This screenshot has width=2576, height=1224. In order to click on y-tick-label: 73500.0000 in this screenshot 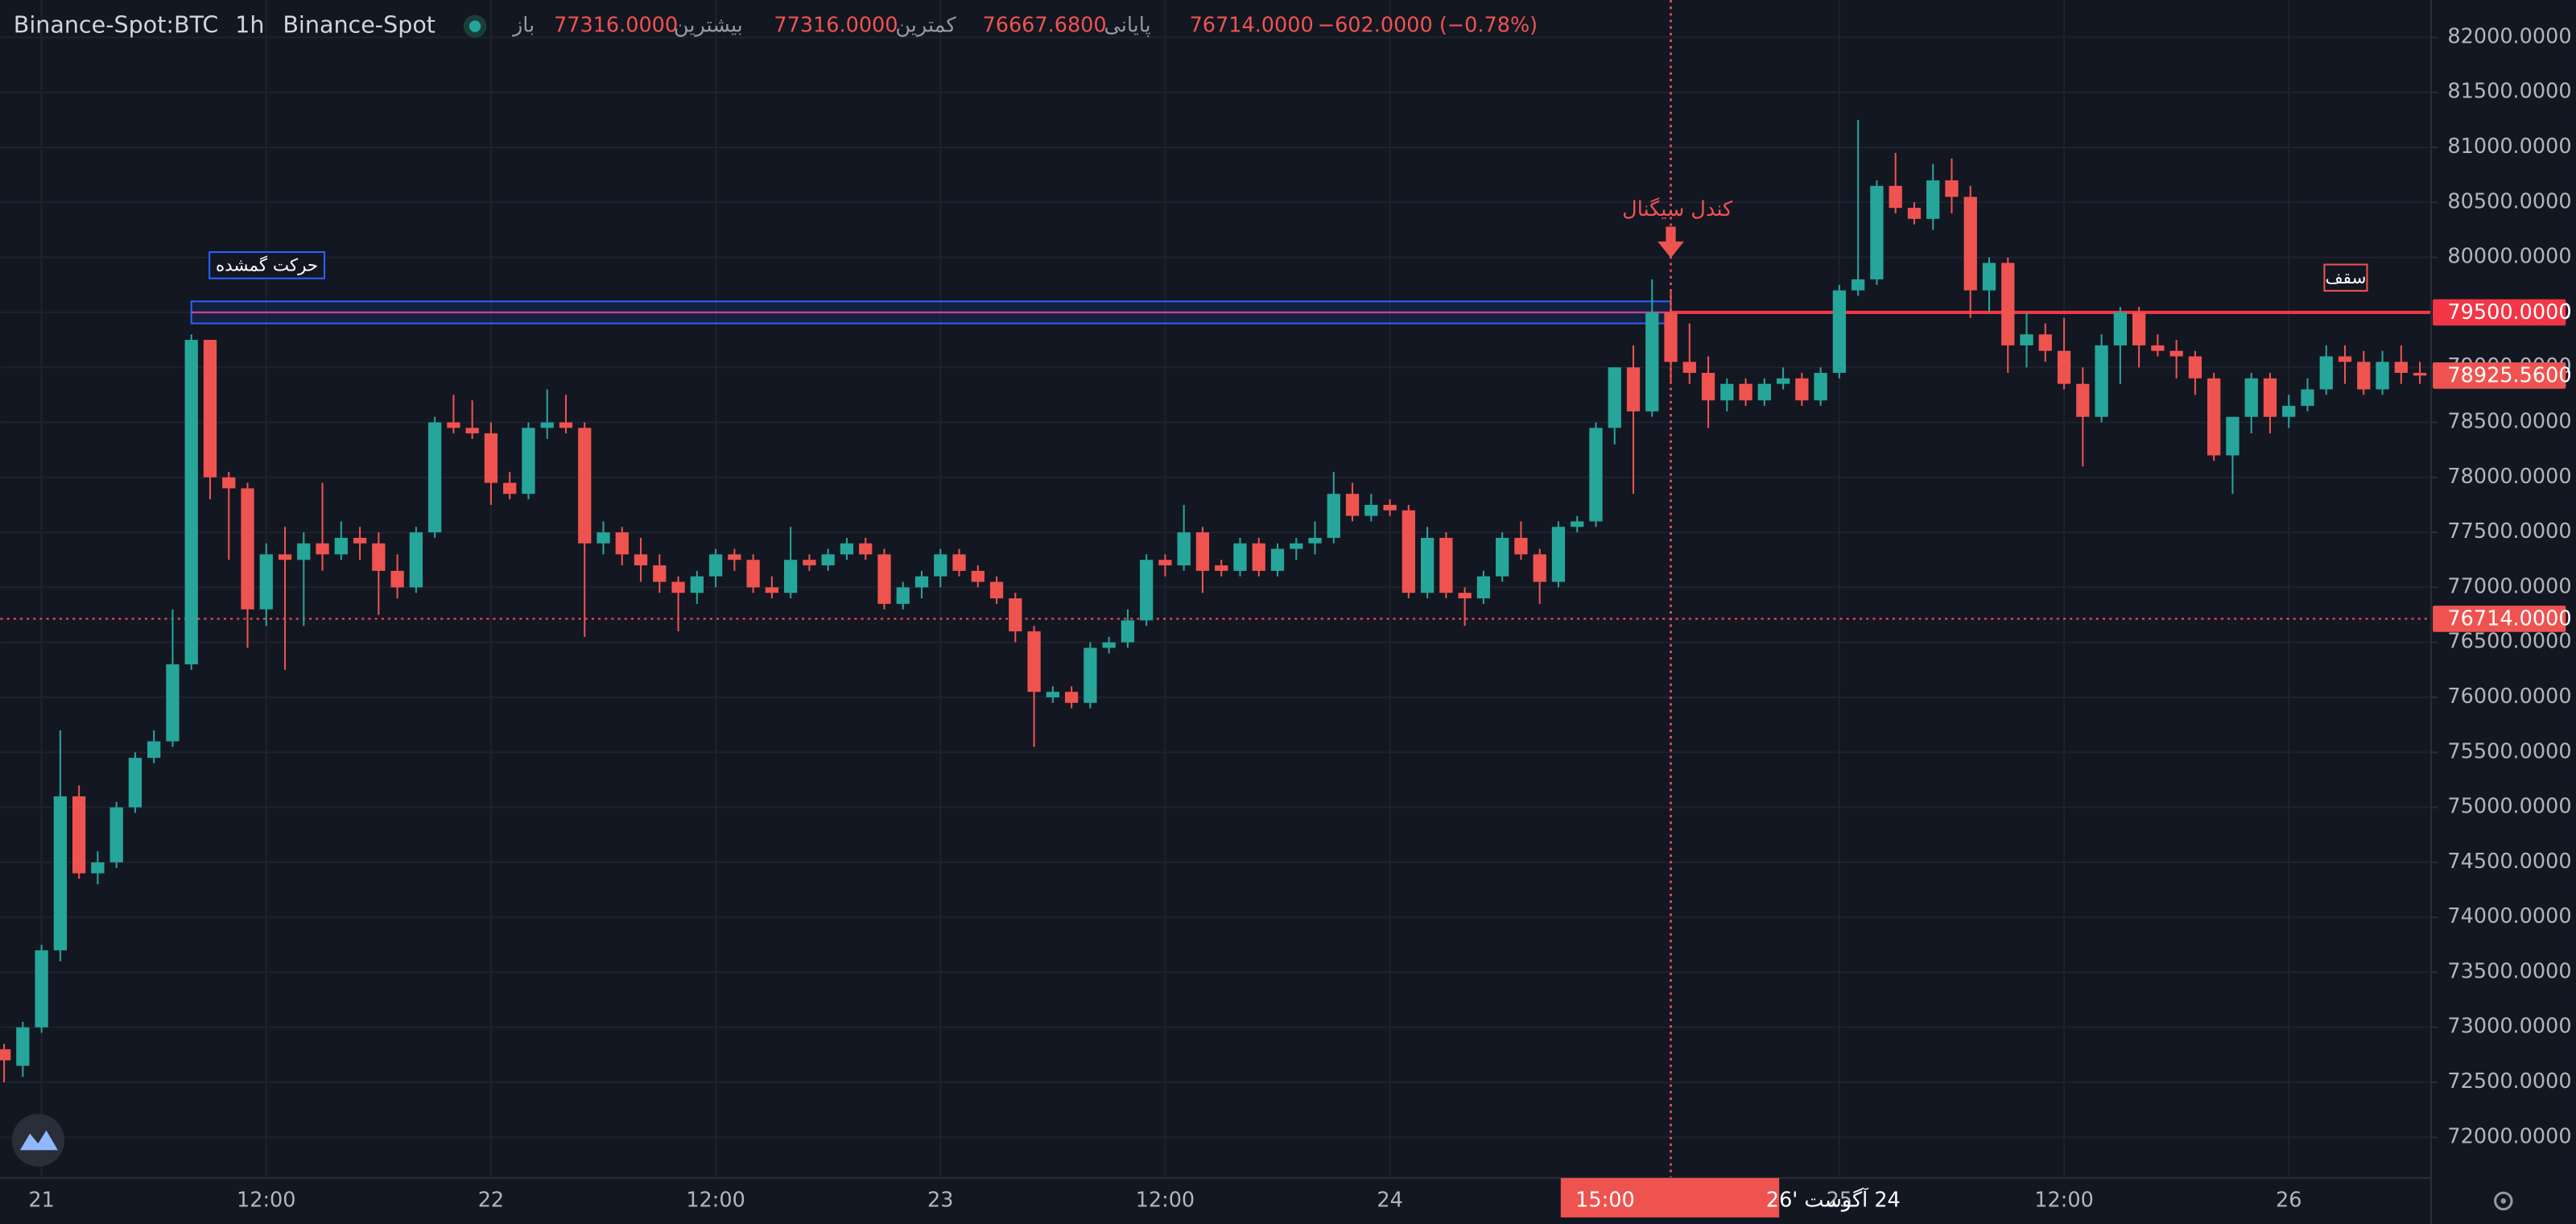, I will do `click(2509, 971)`.